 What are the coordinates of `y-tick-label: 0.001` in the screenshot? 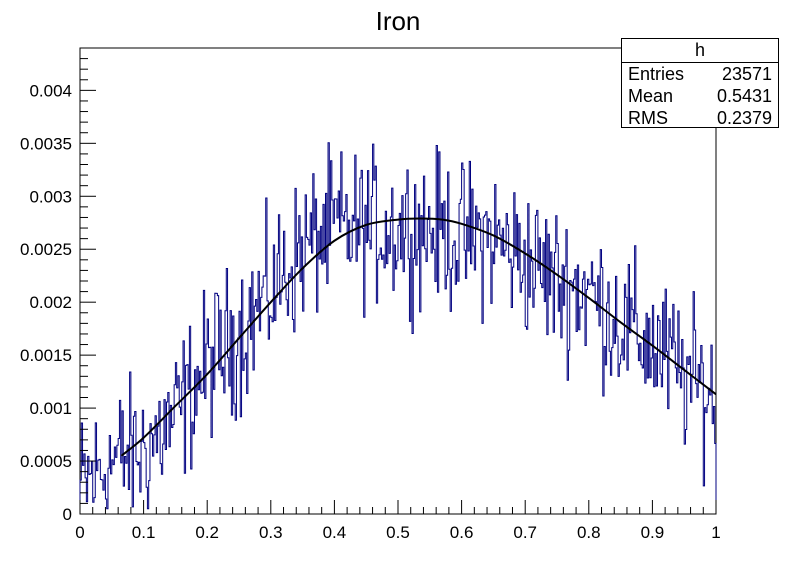 It's located at (50, 408).